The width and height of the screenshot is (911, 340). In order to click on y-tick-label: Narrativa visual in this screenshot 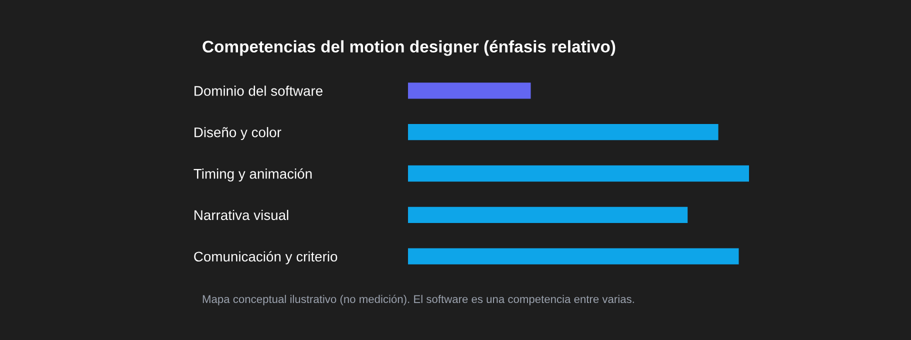, I will do `click(241, 215)`.